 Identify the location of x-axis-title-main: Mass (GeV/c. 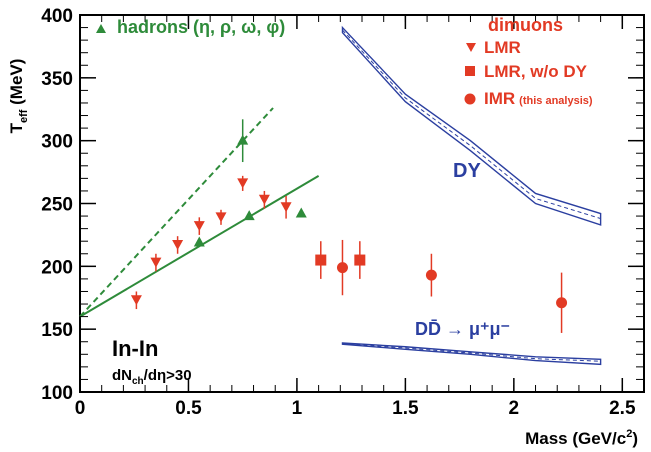
(575, 438).